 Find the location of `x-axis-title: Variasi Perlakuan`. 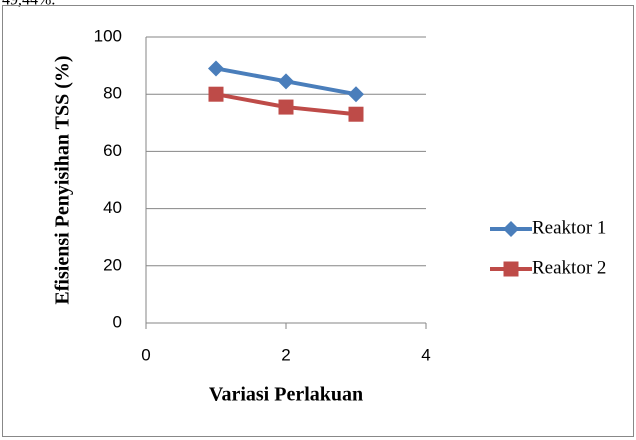

x-axis-title: Variasi Perlakuan is located at coordinates (286, 395).